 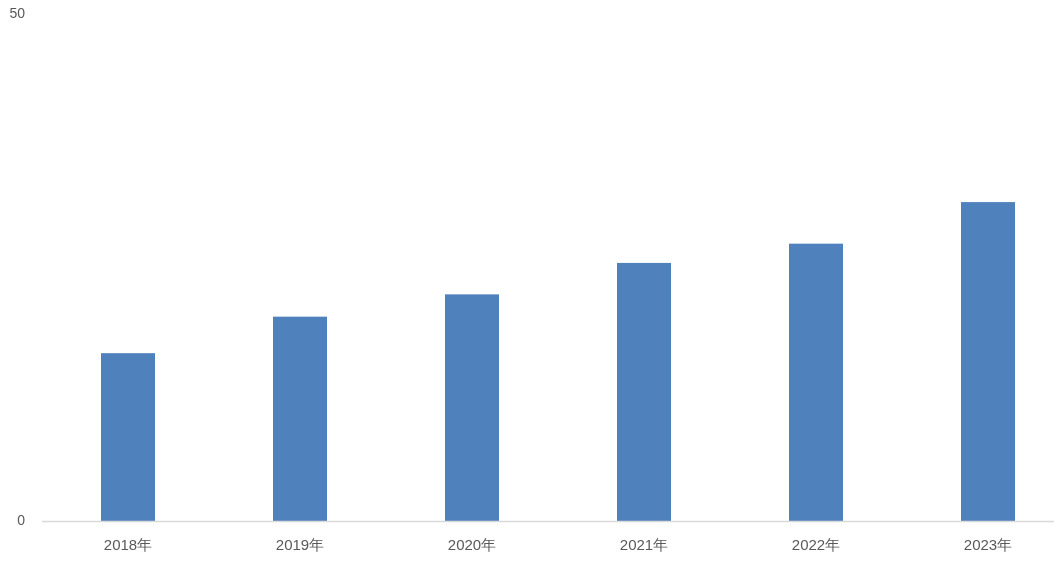 I want to click on y-tick-label: 0, so click(x=21, y=520).